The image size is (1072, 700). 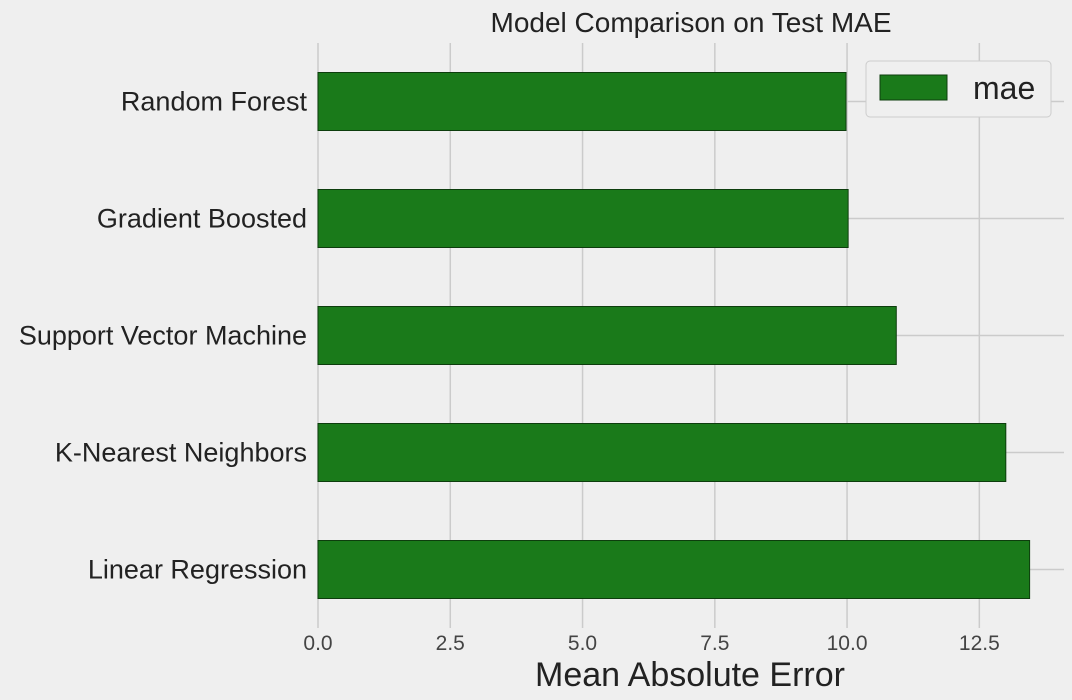 I want to click on x-tick-label: 10.0, so click(x=847, y=643).